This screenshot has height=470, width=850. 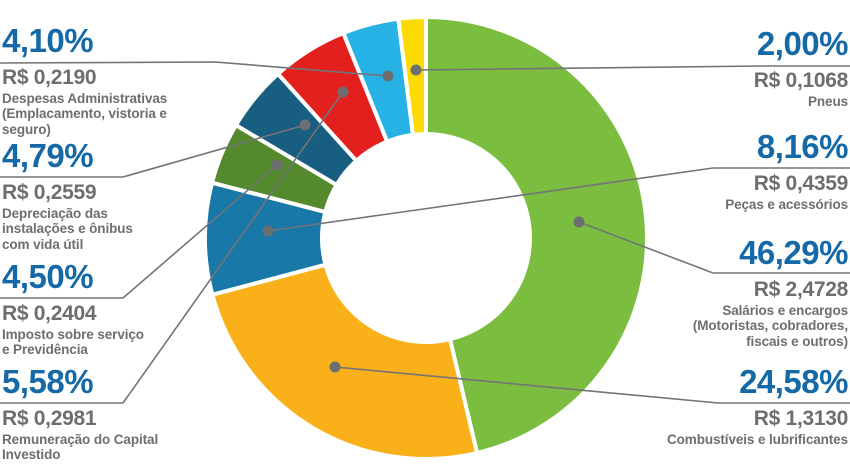 What do you see at coordinates (49, 313) in the screenshot?
I see `cost-value: R$ 0,2404` at bounding box center [49, 313].